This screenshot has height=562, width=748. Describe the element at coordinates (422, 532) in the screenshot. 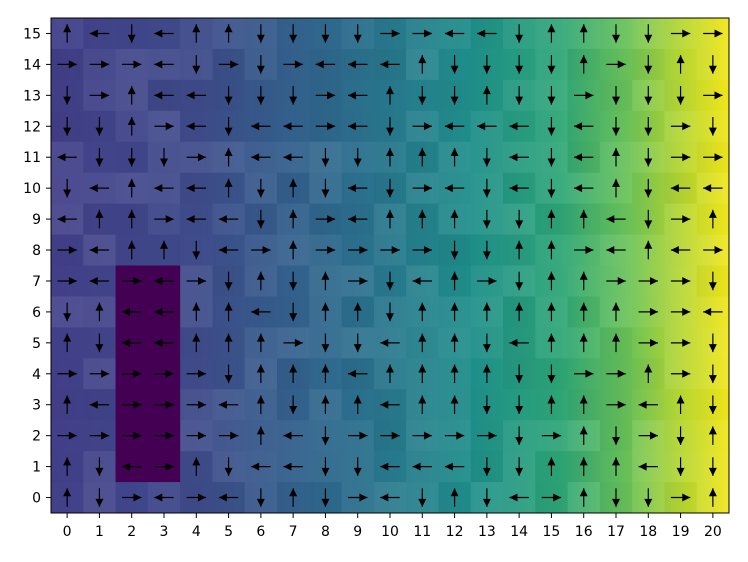

I see `x-tick-label: 11` at that location.